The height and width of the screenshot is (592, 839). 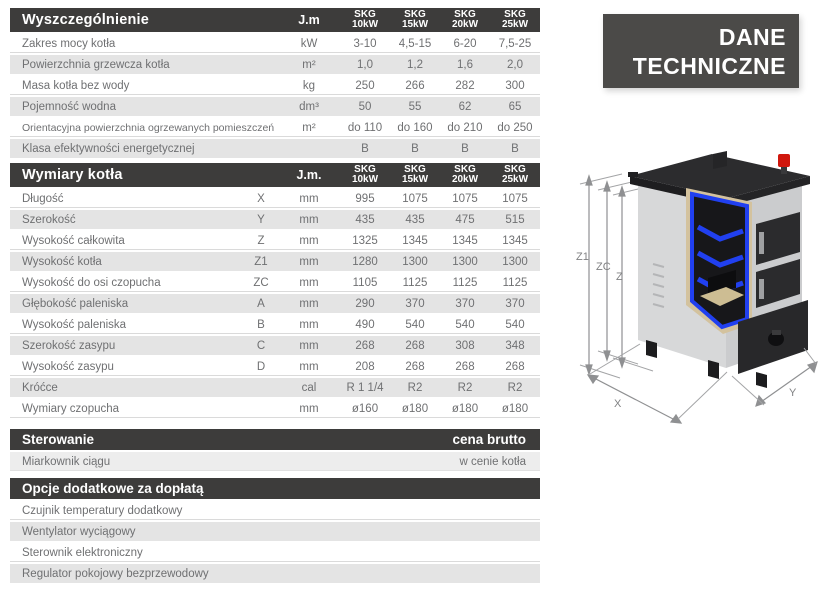 I want to click on table-row: Miarkownik ciągu w cenie kotła, so click(x=275, y=461).